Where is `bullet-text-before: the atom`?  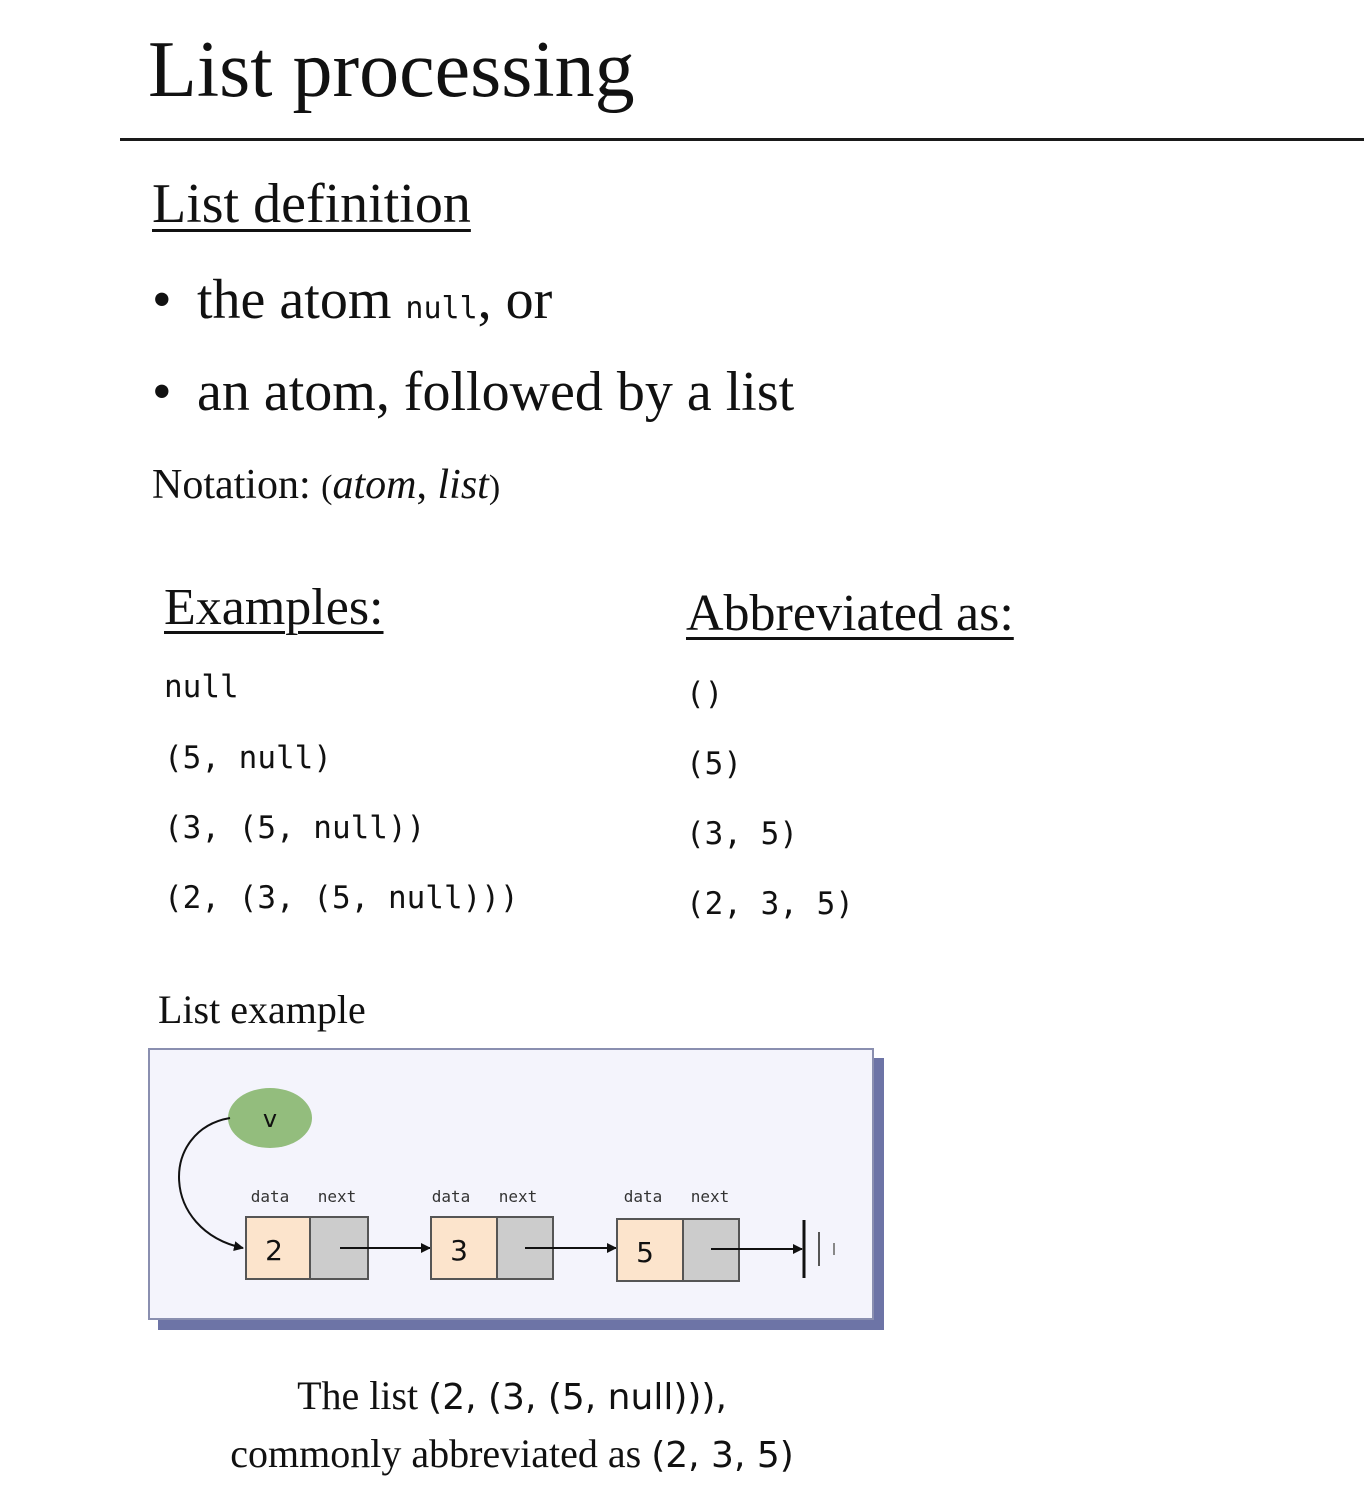
bullet-text-before: the atom is located at coordinates (301, 300).